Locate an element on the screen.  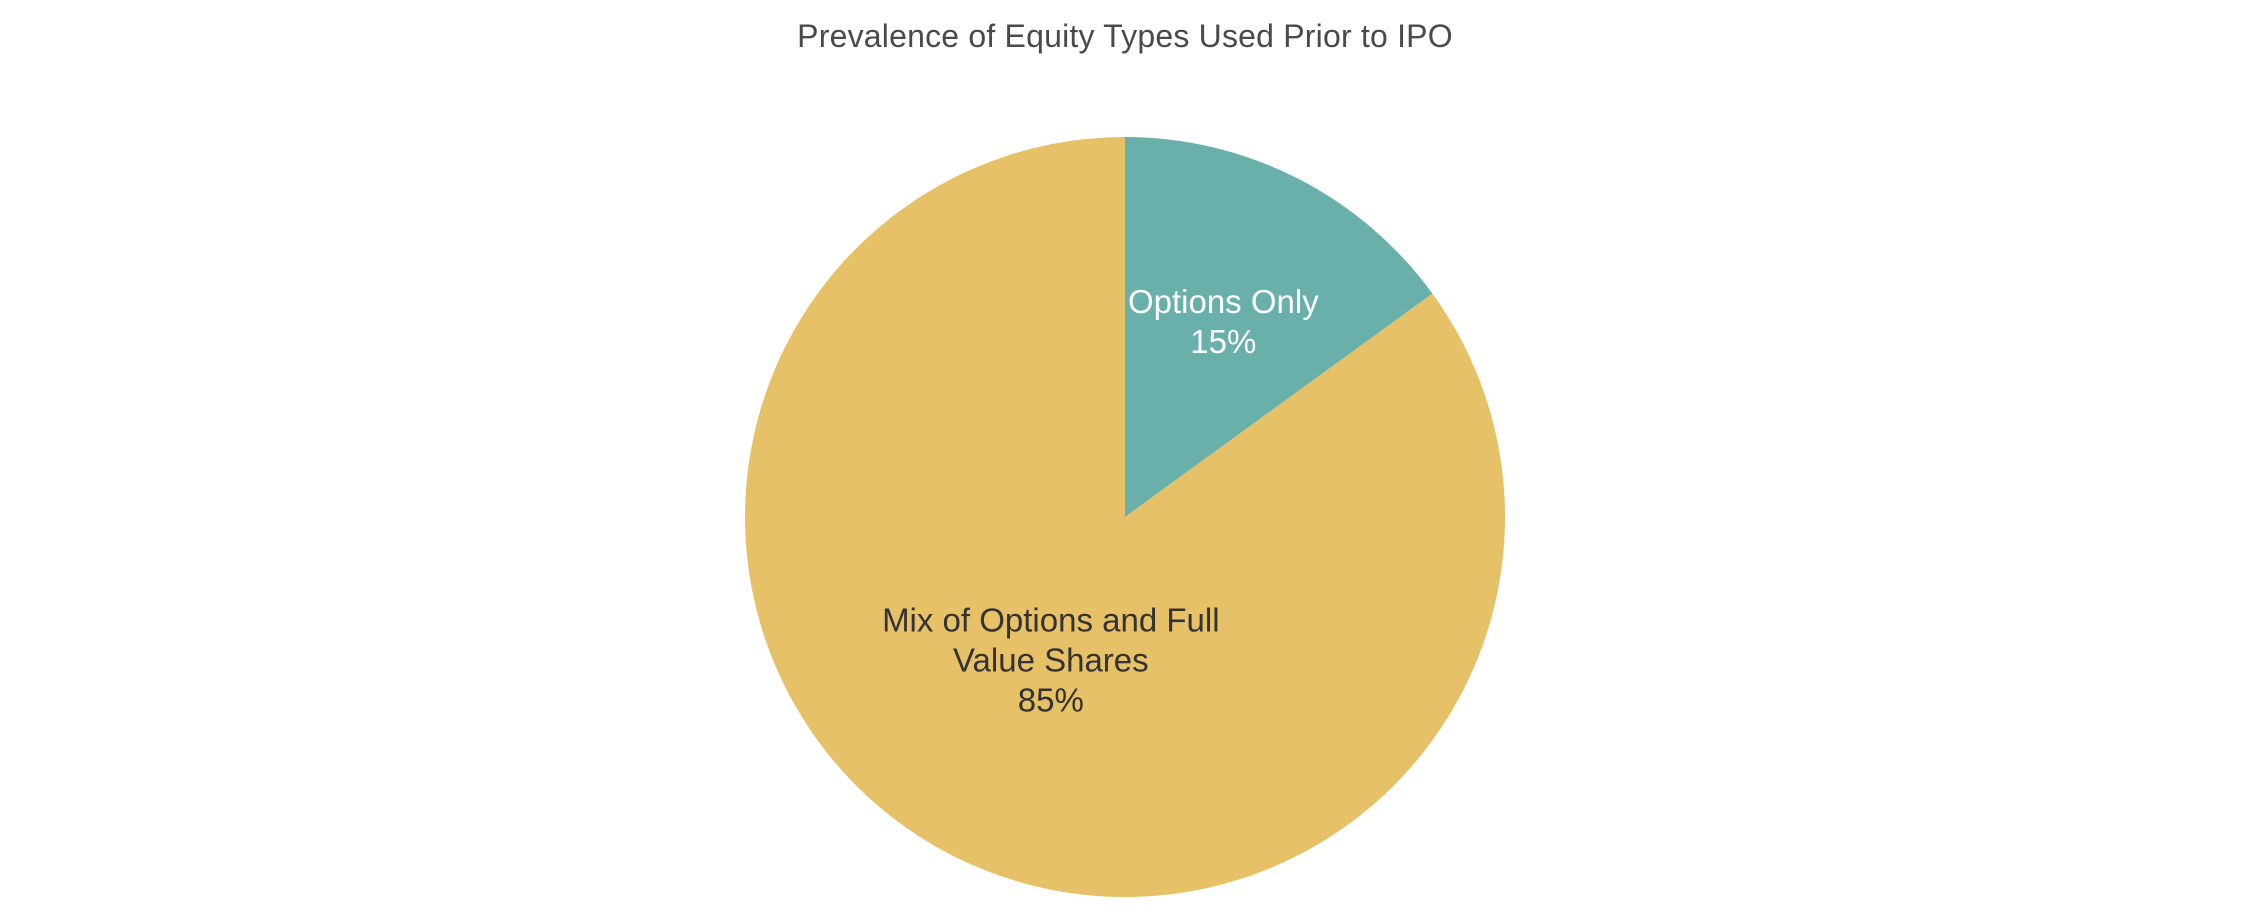
pie-slice-label-2: Mix of Options and Full Value Shares 85% is located at coordinates (1050, 659).